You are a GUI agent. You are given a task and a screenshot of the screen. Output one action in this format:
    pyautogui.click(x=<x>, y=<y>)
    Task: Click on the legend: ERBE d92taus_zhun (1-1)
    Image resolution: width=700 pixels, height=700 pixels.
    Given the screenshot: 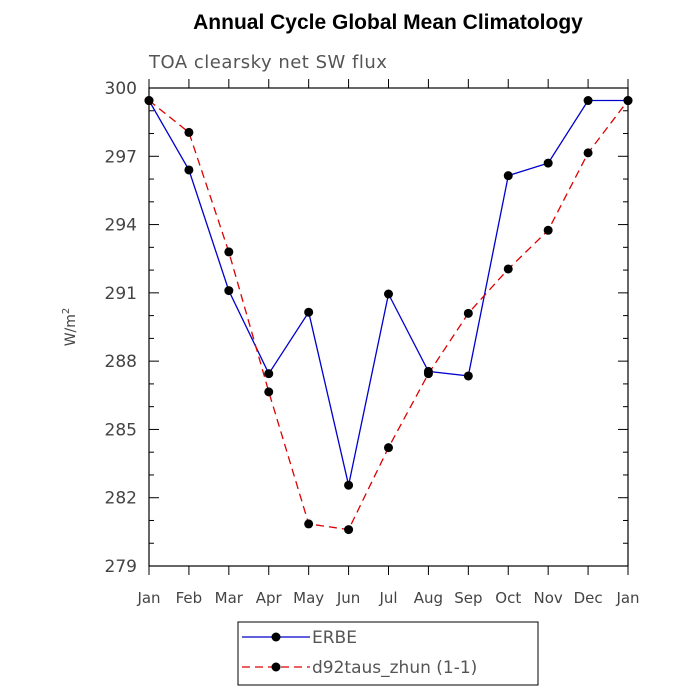 What is the action you would take?
    pyautogui.click(x=388, y=653)
    